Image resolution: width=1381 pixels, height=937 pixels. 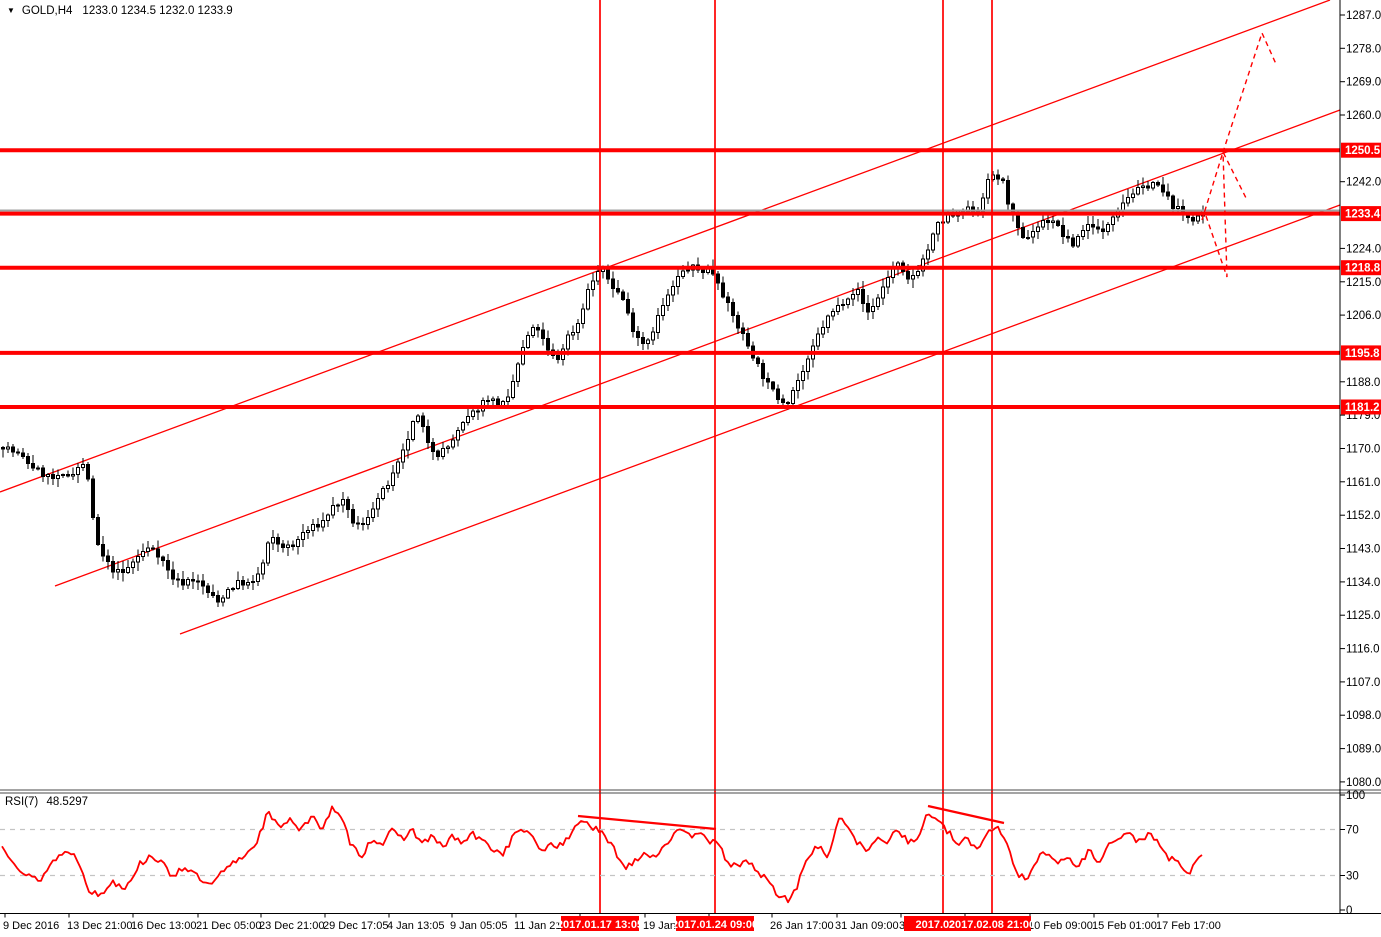 What do you see at coordinates (1363, 183) in the screenshot?
I see `price-tick-label: 1242.0` at bounding box center [1363, 183].